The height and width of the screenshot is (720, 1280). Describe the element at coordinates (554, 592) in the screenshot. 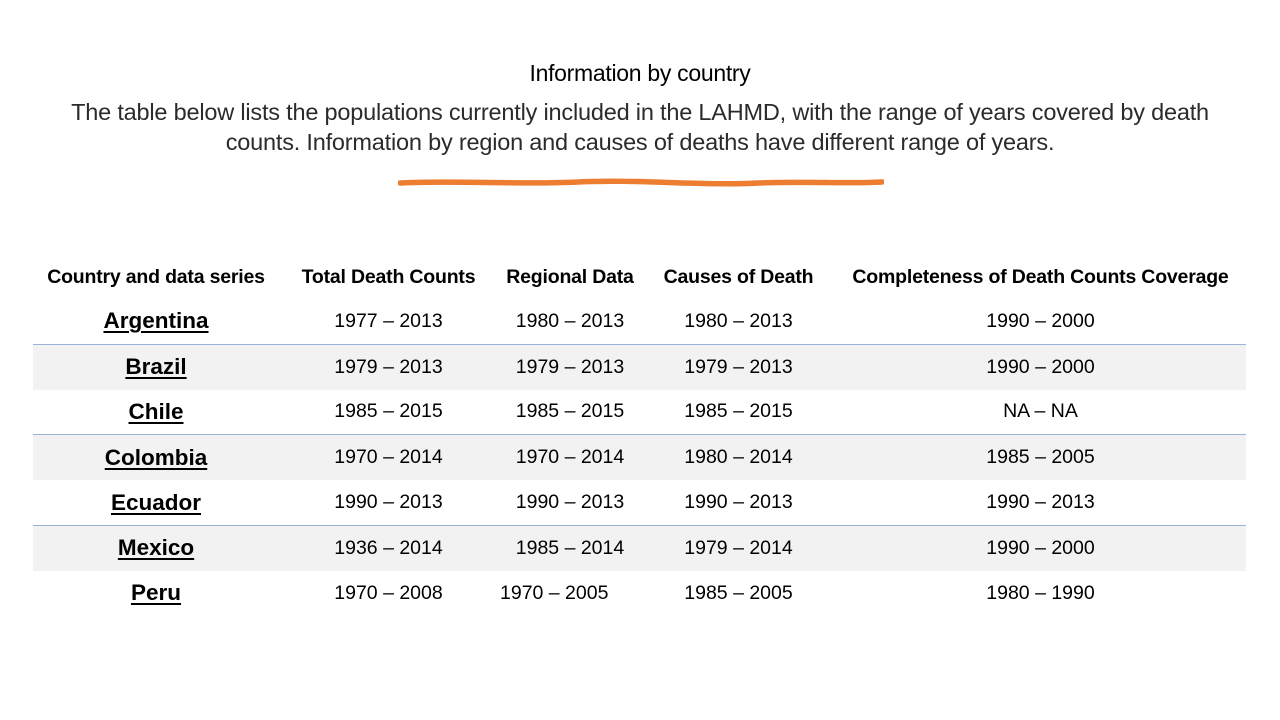

I see `regional-cell: 1970 – 2005` at that location.